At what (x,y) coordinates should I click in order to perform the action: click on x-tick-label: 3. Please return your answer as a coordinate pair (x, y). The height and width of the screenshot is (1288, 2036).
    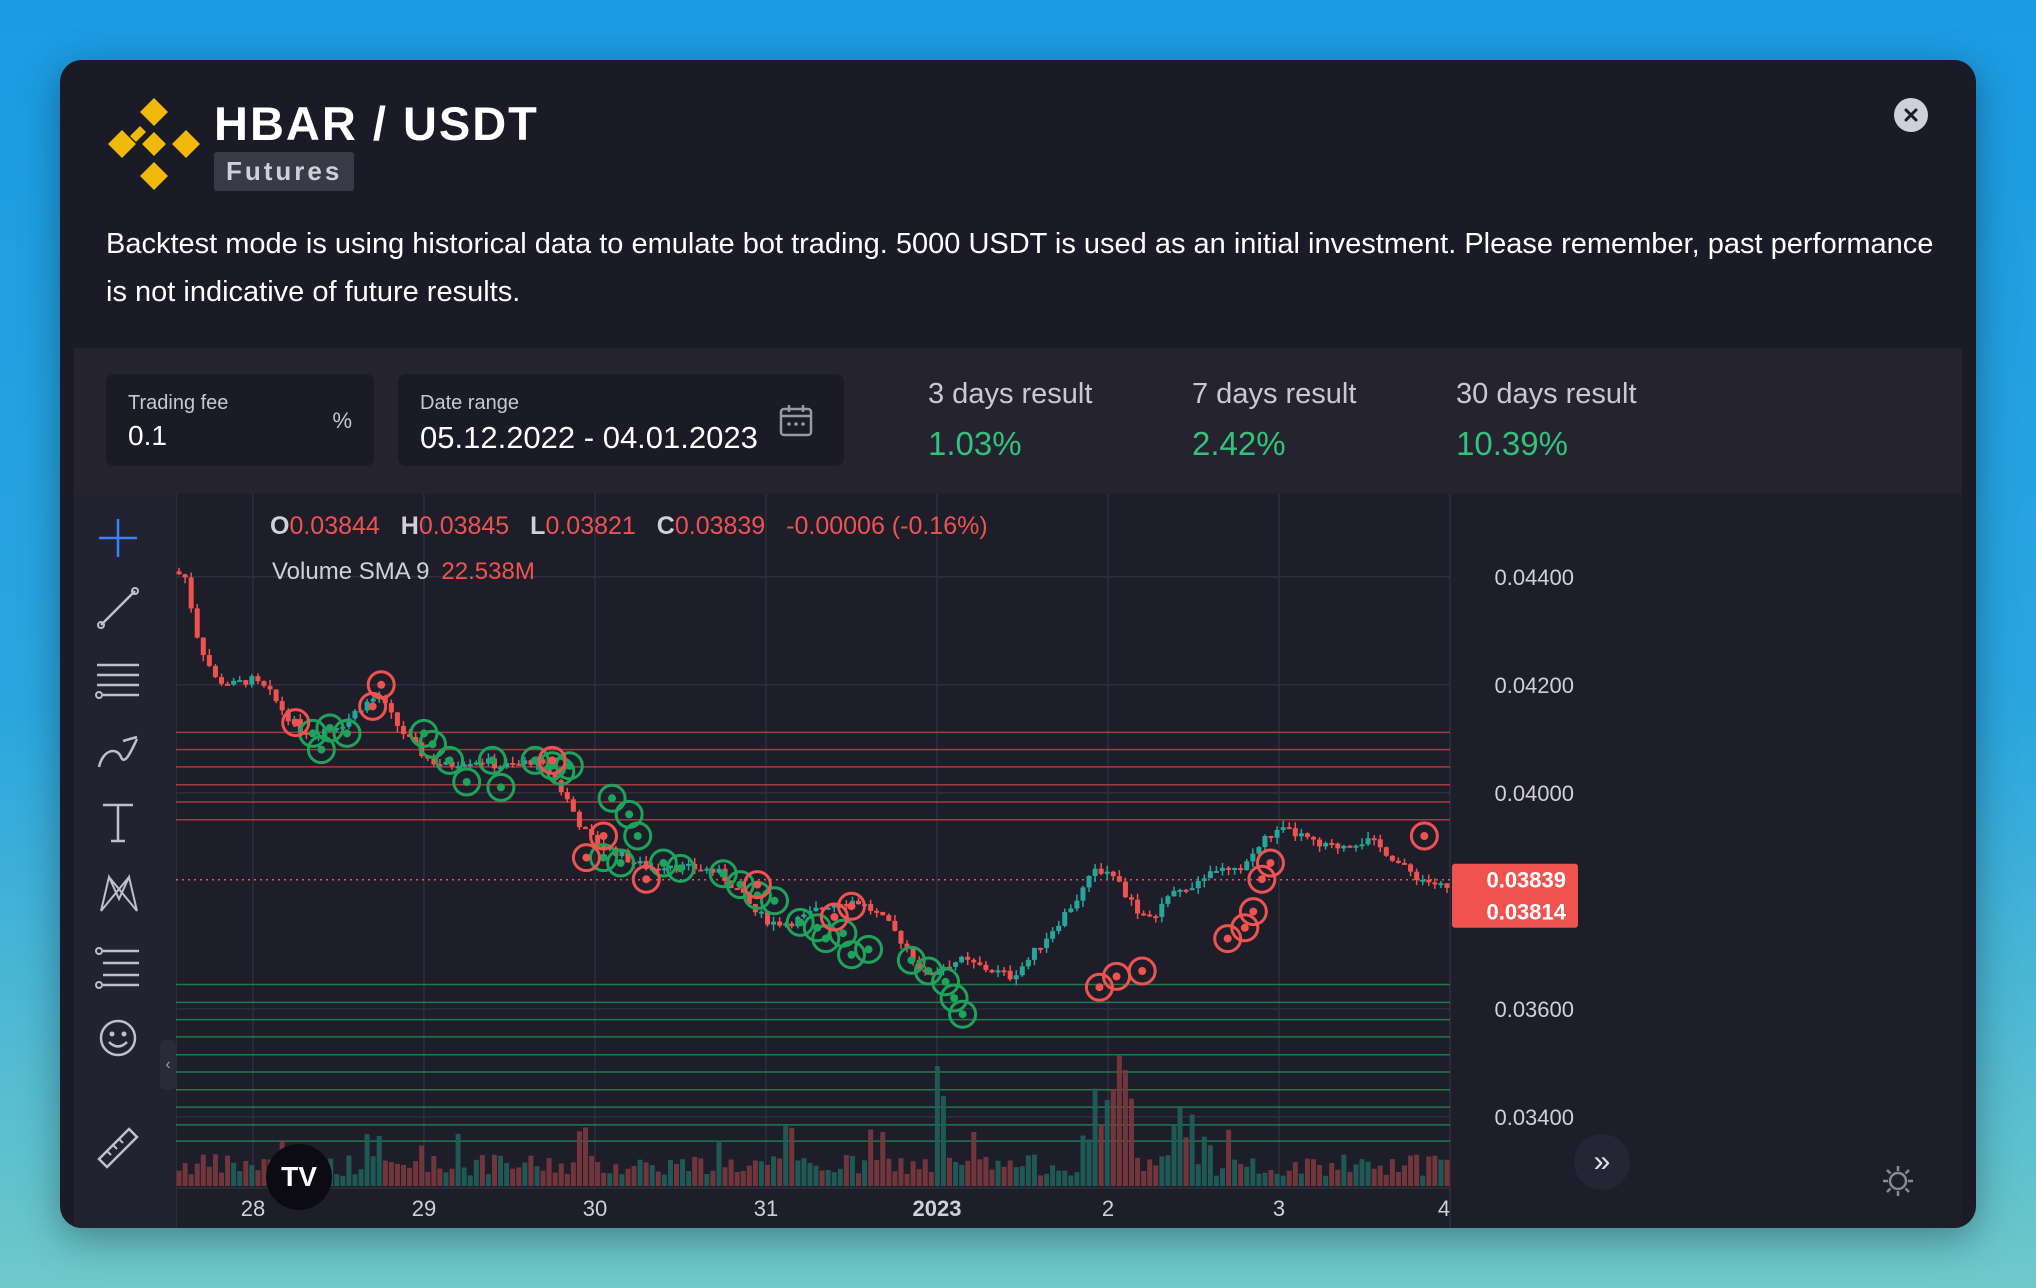
    Looking at the image, I should click on (1279, 1208).